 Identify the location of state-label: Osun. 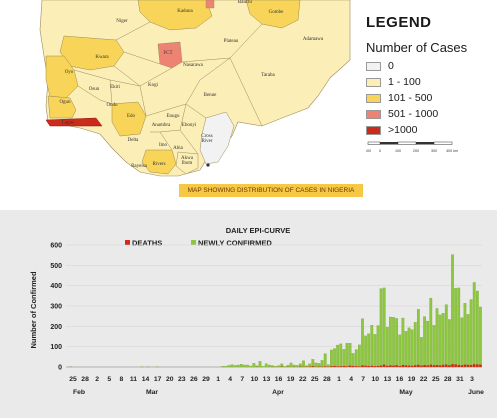
(94, 89).